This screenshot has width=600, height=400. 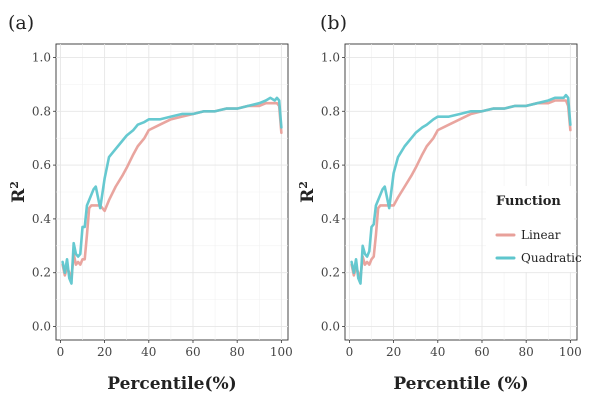 I want to click on legend-label-quadratic: Quadratic, so click(x=551, y=258).